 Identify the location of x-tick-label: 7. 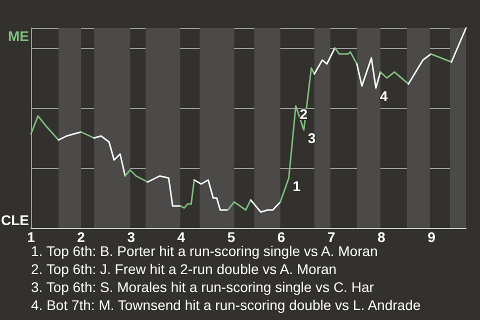
(331, 237).